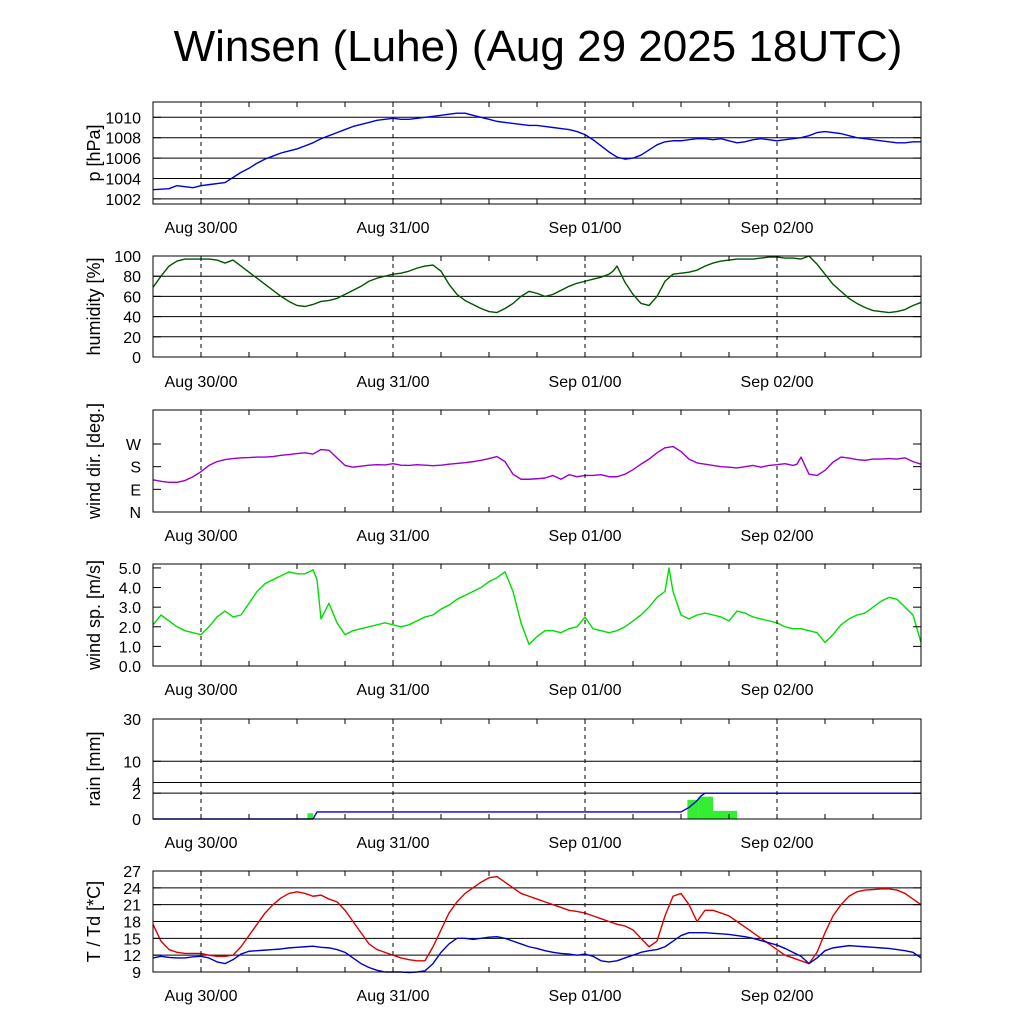 Image resolution: width=1024 pixels, height=1024 pixels. Describe the element at coordinates (135, 468) in the screenshot. I see `y-tick-label: S` at that location.